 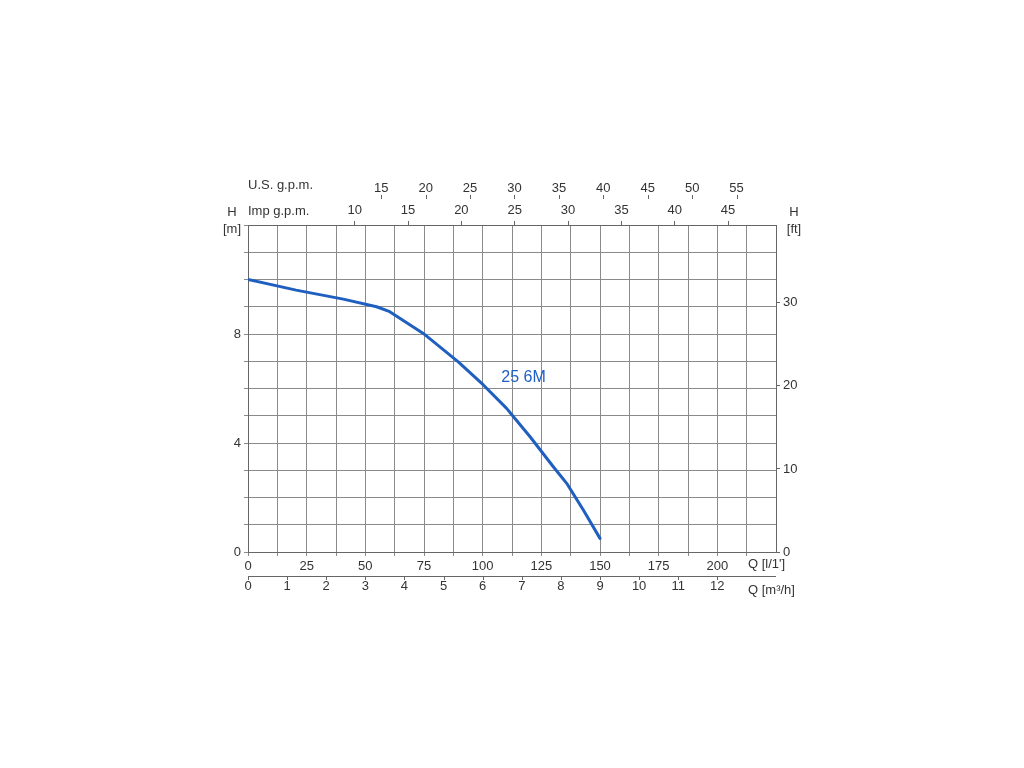 What do you see at coordinates (600, 566) in the screenshot?
I see `x-tick-label: 150` at bounding box center [600, 566].